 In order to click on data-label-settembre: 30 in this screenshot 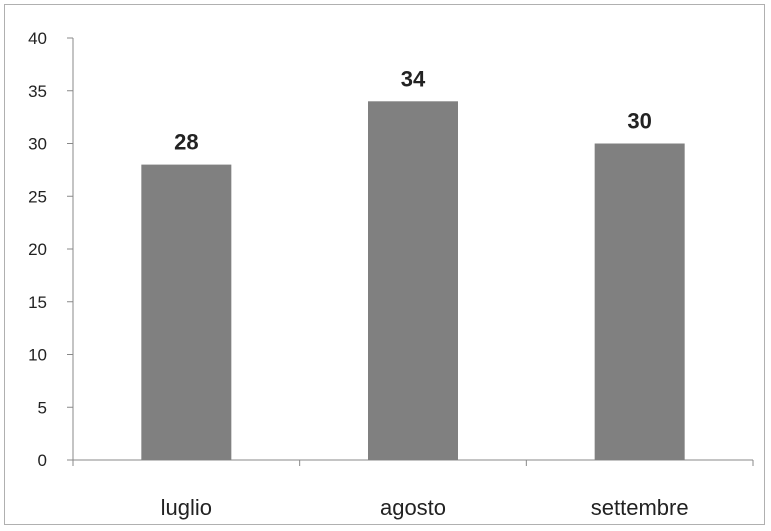, I will do `click(639, 121)`.